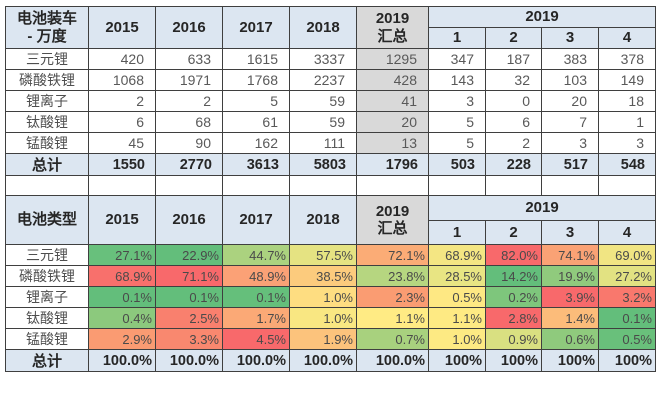 The height and width of the screenshot is (403, 658). Describe the element at coordinates (457, 164) in the screenshot. I see `total-cell: 503` at that location.